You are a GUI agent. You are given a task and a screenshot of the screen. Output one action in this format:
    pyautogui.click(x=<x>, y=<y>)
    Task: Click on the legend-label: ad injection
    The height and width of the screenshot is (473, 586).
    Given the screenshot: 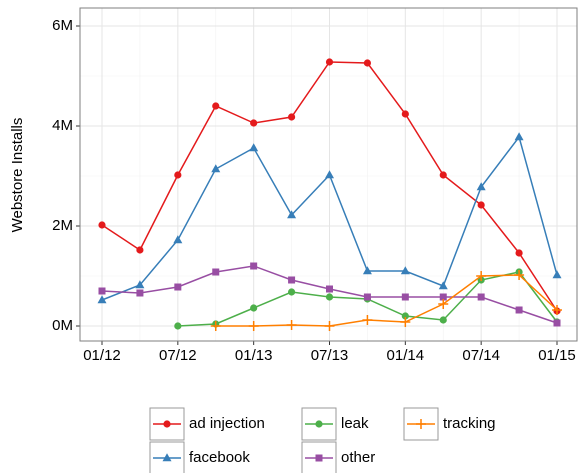 What is the action you would take?
    pyautogui.click(x=227, y=423)
    